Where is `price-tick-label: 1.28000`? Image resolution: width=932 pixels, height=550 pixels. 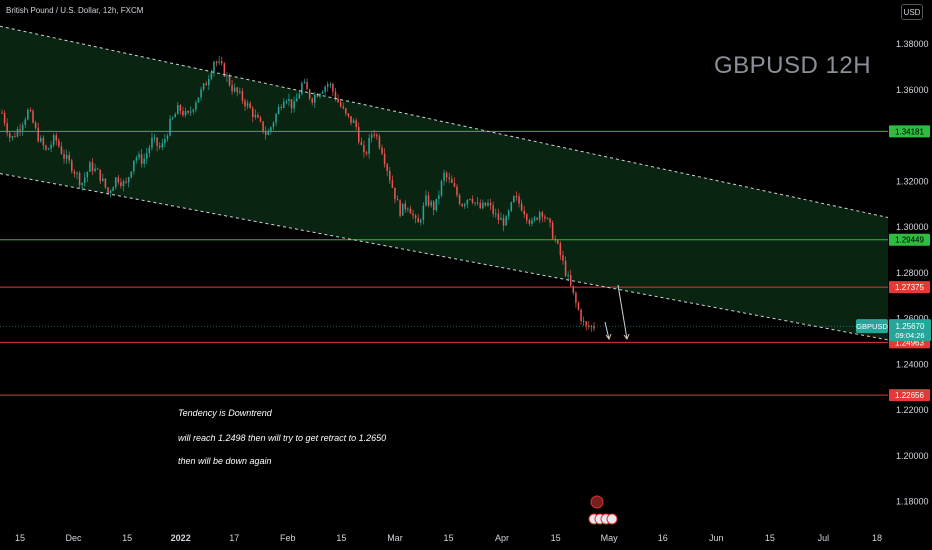 price-tick-label: 1.28000 is located at coordinates (912, 273).